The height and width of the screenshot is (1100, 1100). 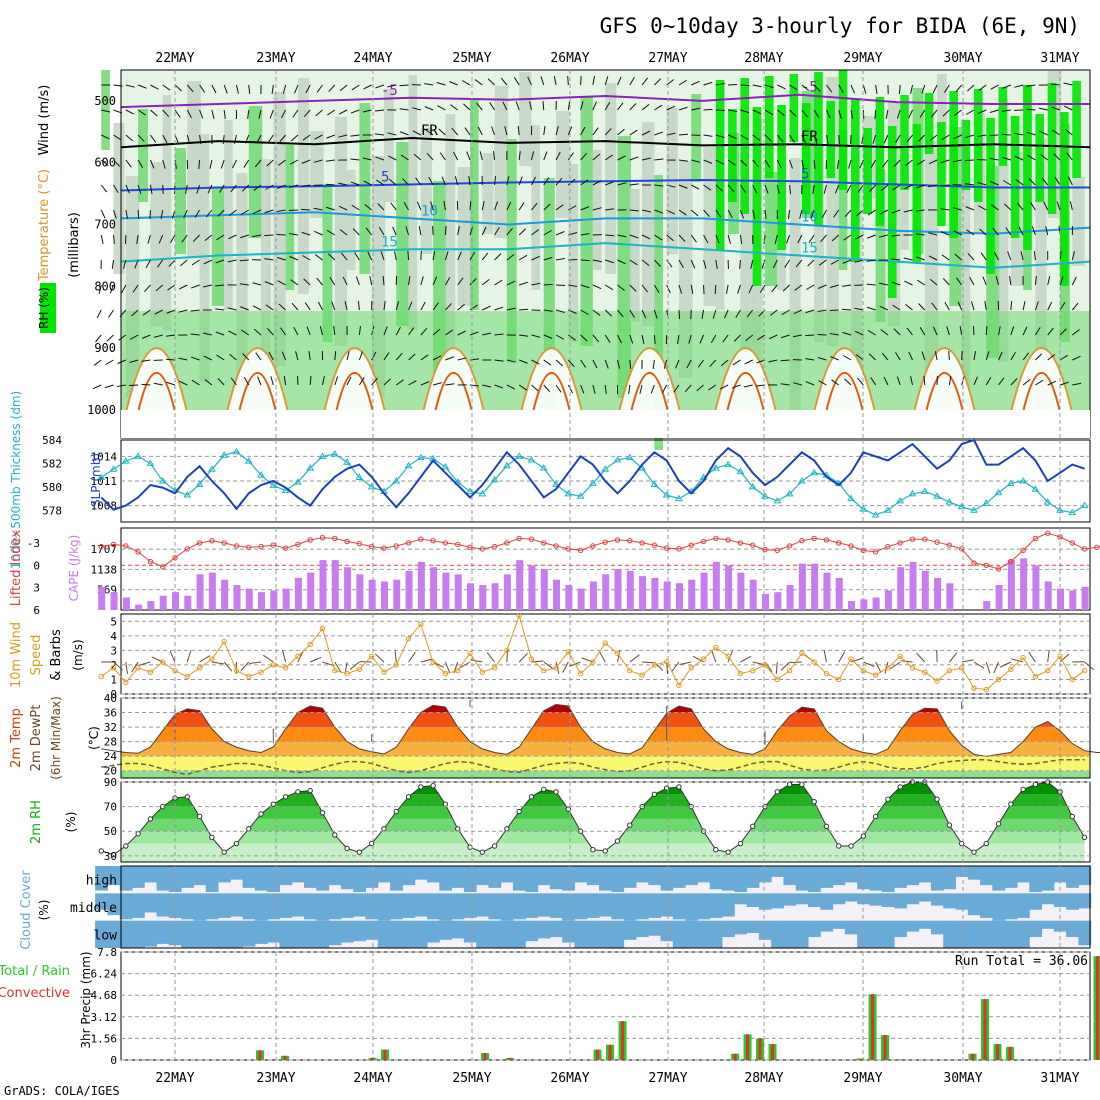 I want to click on isotherm-label: FR, so click(x=429, y=131).